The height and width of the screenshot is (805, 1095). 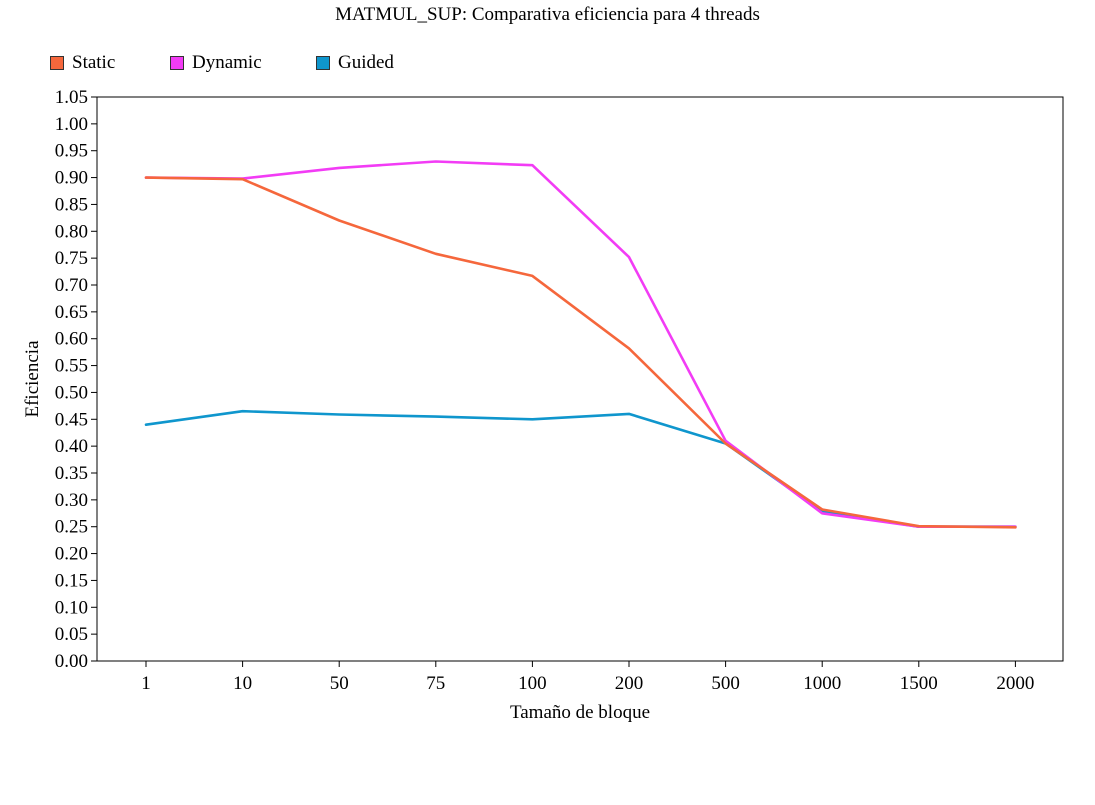 What do you see at coordinates (71, 231) in the screenshot?
I see `y-tick-label: 0.80` at bounding box center [71, 231].